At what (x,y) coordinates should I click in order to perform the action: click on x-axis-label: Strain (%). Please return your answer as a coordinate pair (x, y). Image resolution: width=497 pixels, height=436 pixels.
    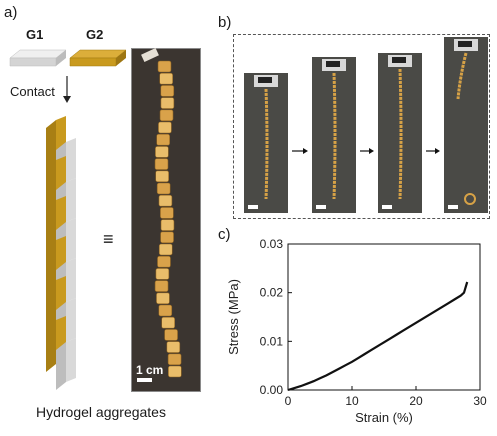
    Looking at the image, I should click on (384, 417).